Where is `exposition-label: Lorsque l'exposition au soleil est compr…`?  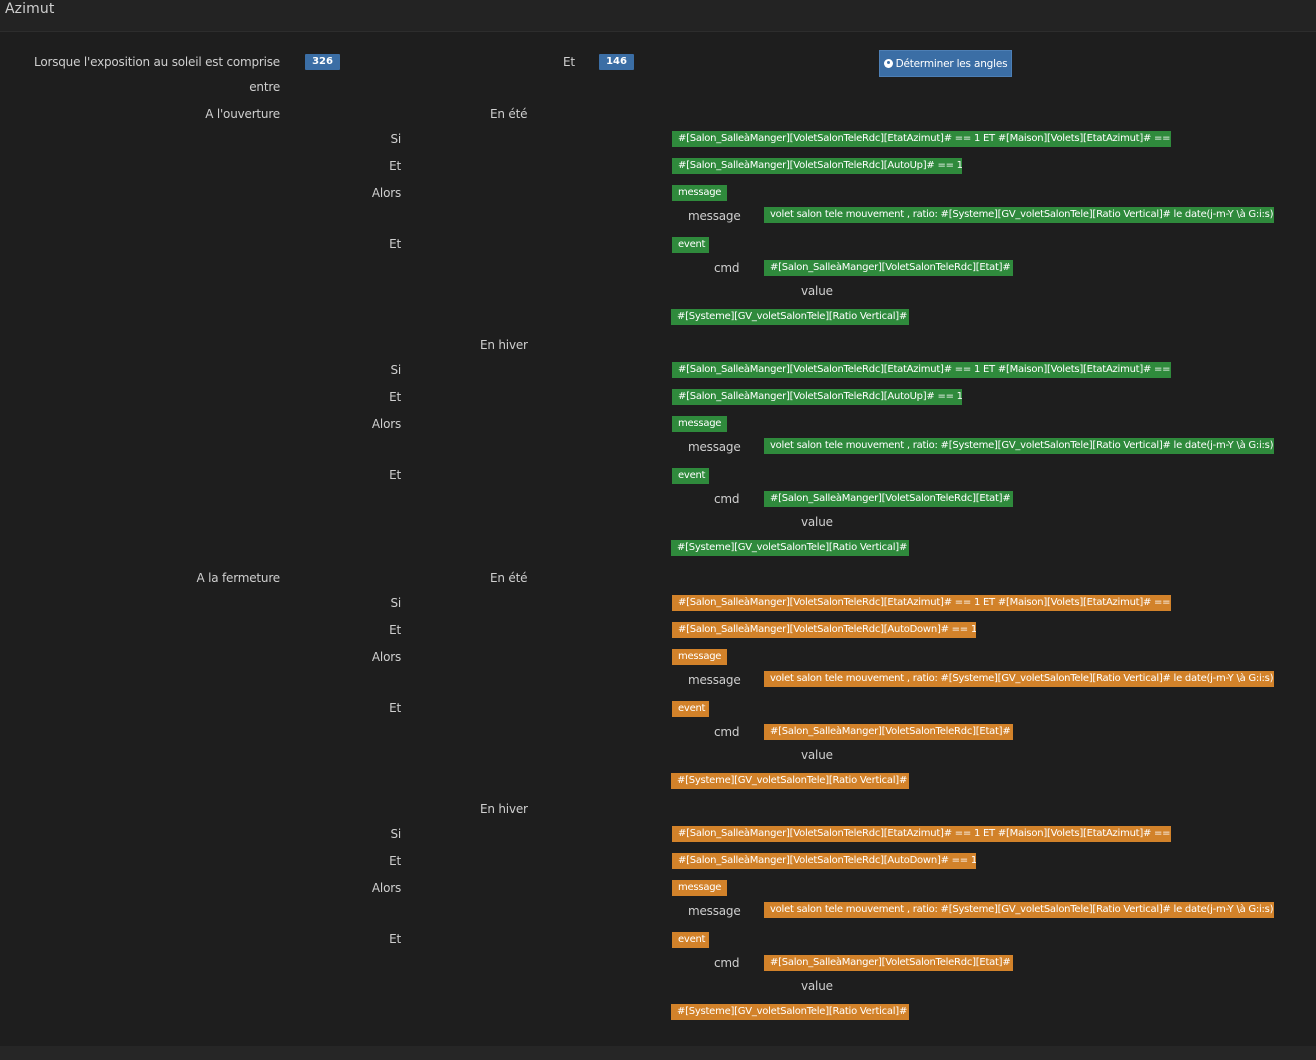 exposition-label: Lorsque l'exposition au soleil est compr… is located at coordinates (157, 62).